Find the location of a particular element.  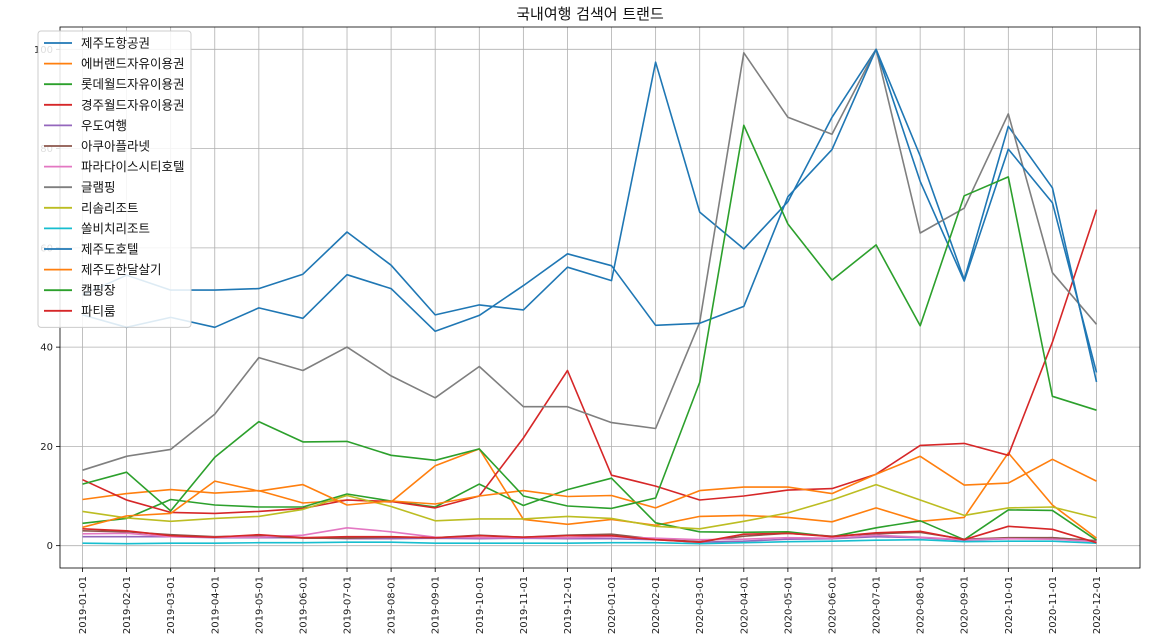

legend-label: 롯데월드자유이용권 is located at coordinates (133, 84).